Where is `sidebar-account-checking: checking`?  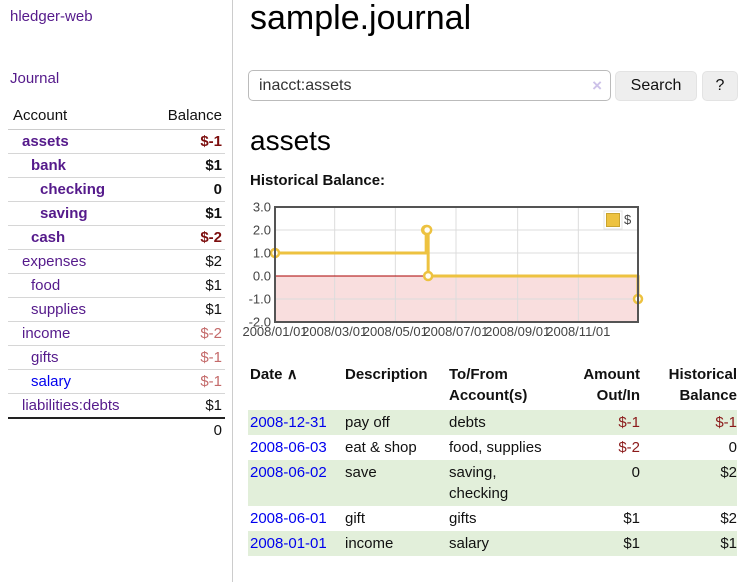
sidebar-account-checking: checking is located at coordinates (73, 189).